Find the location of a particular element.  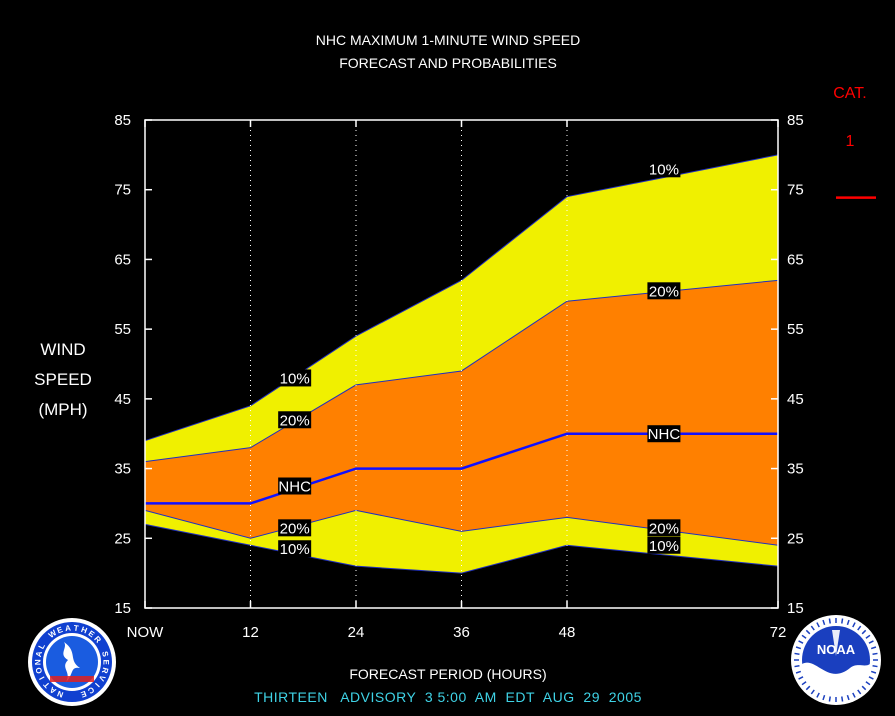

y-axis-label: WIND SPEED (MPH) is located at coordinates (63, 379).